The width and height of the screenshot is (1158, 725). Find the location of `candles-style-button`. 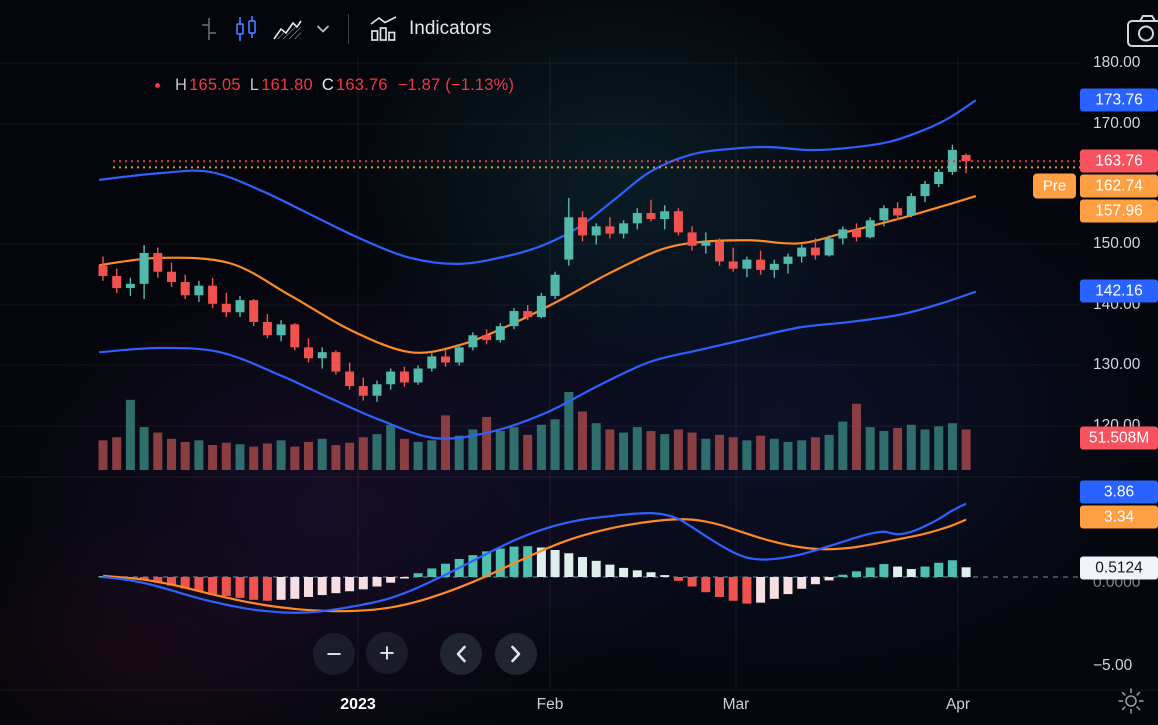

candles-style-button is located at coordinates (246, 29).